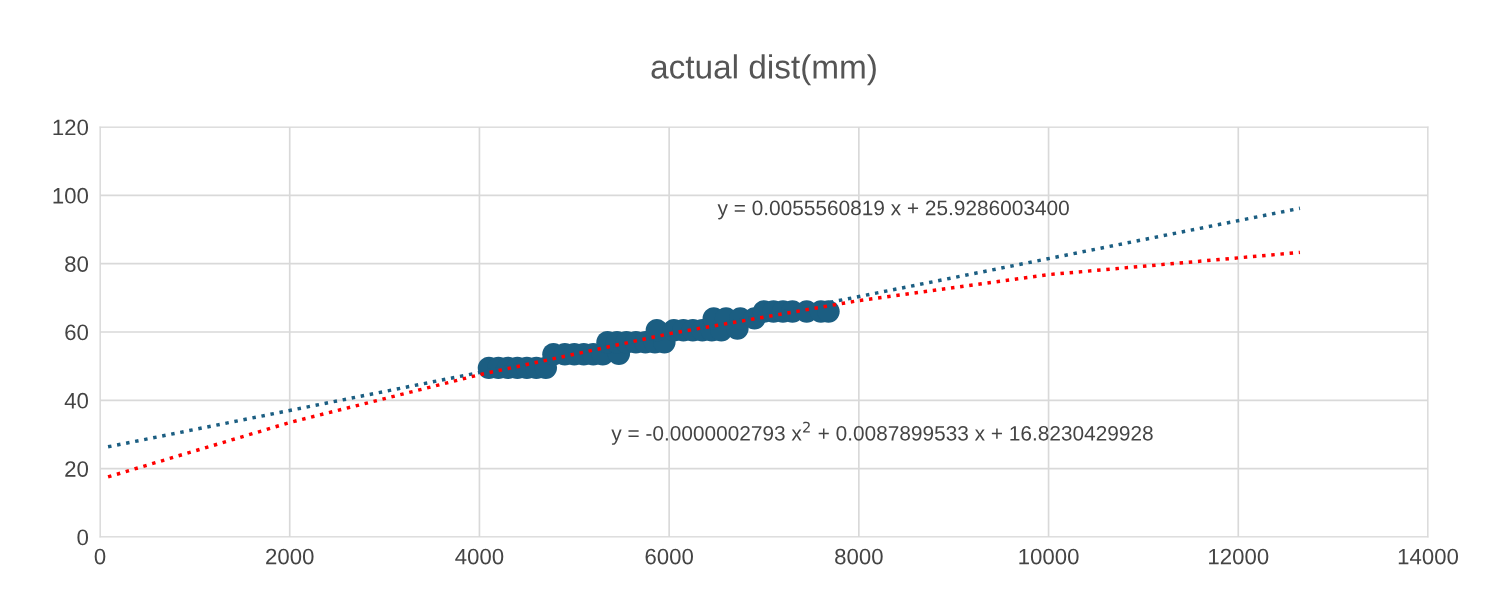  I want to click on y-tick-label: 60, so click(77, 332).